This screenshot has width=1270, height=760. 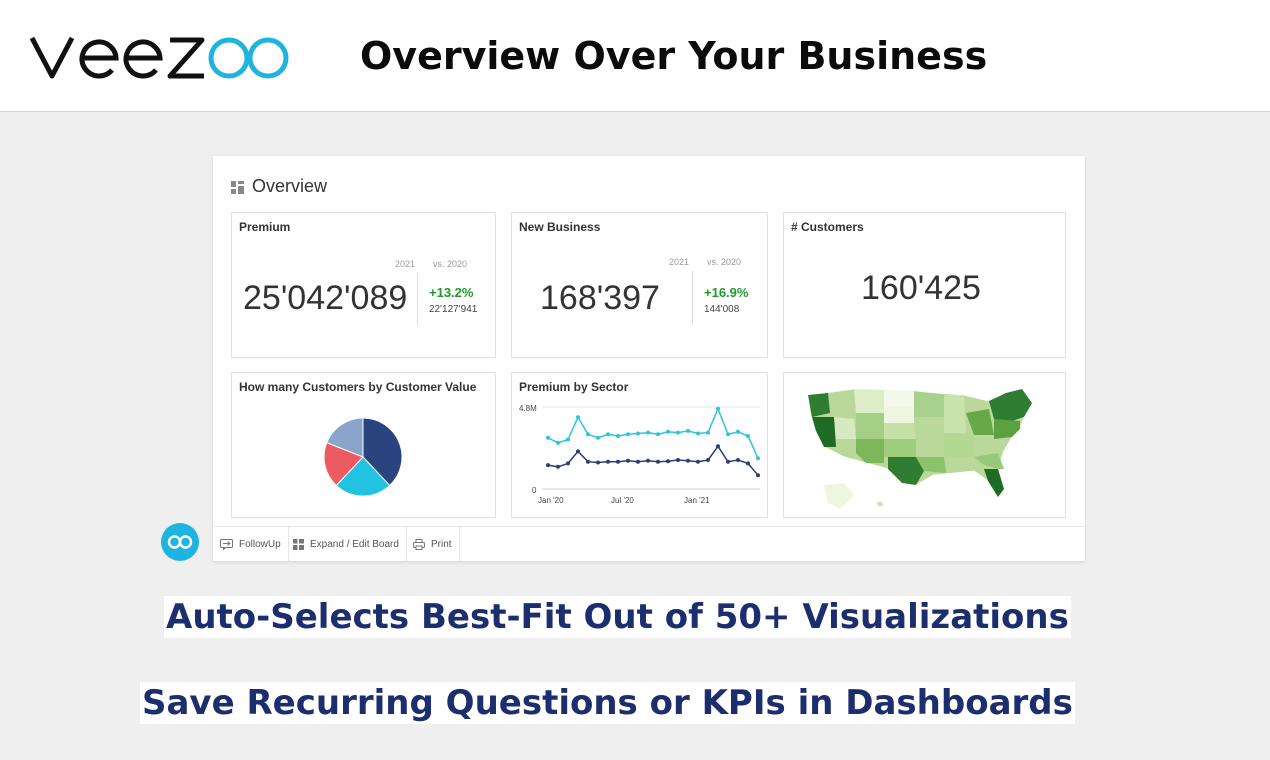 I want to click on x-tick-label: Jan '20, so click(x=551, y=500).